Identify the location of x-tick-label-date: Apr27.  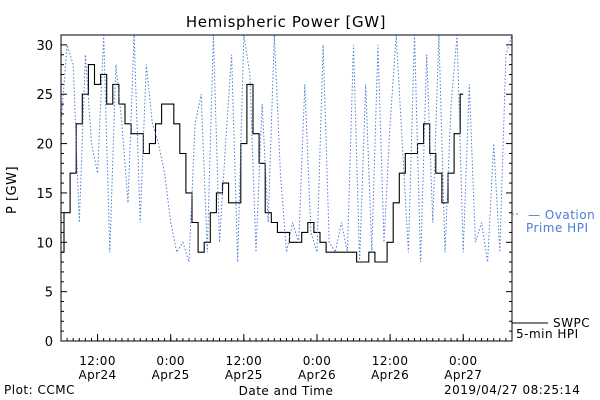
(463, 375).